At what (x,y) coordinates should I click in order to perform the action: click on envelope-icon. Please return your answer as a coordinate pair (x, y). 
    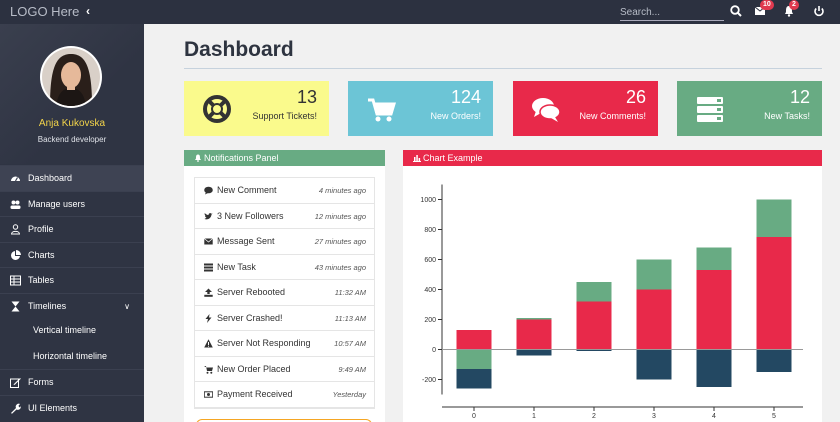
    Looking at the image, I should click on (208, 241).